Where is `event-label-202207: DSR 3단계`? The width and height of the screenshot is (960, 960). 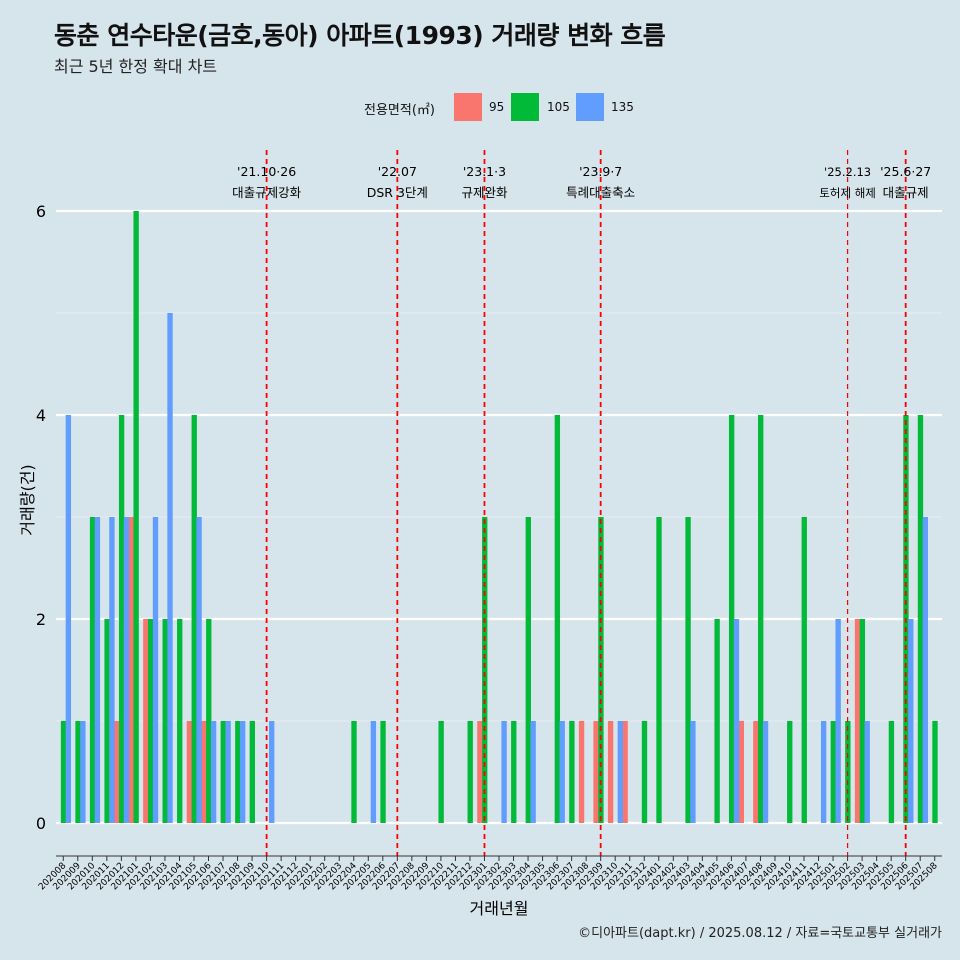 event-label-202207: DSR 3단계 is located at coordinates (397, 192).